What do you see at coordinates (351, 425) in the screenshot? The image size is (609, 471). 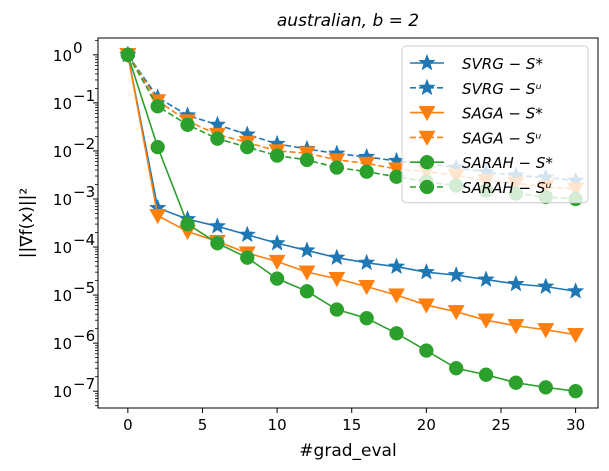 I see `x-tick-label: 15` at bounding box center [351, 425].